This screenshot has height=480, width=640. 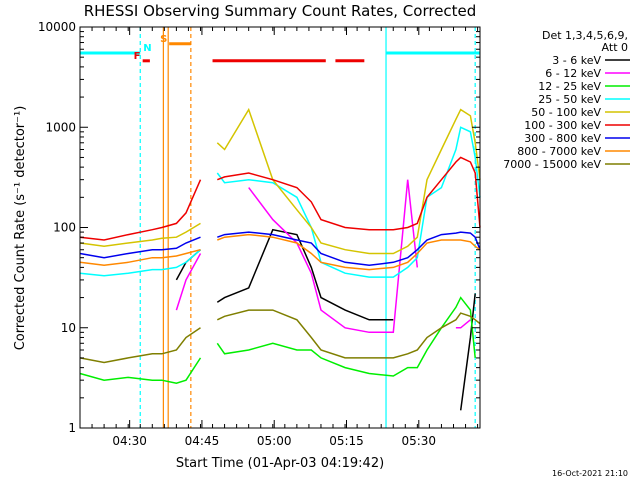 What do you see at coordinates (590, 473) in the screenshot?
I see `footer-timestamp: 16-Oct-2021 21:10` at bounding box center [590, 473].